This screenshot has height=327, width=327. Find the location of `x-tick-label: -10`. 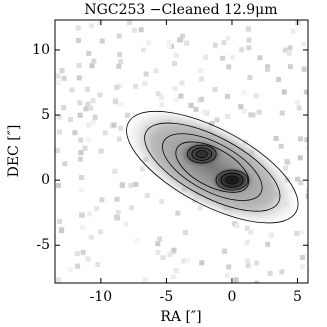

x-tick-label: -10 is located at coordinates (101, 297).